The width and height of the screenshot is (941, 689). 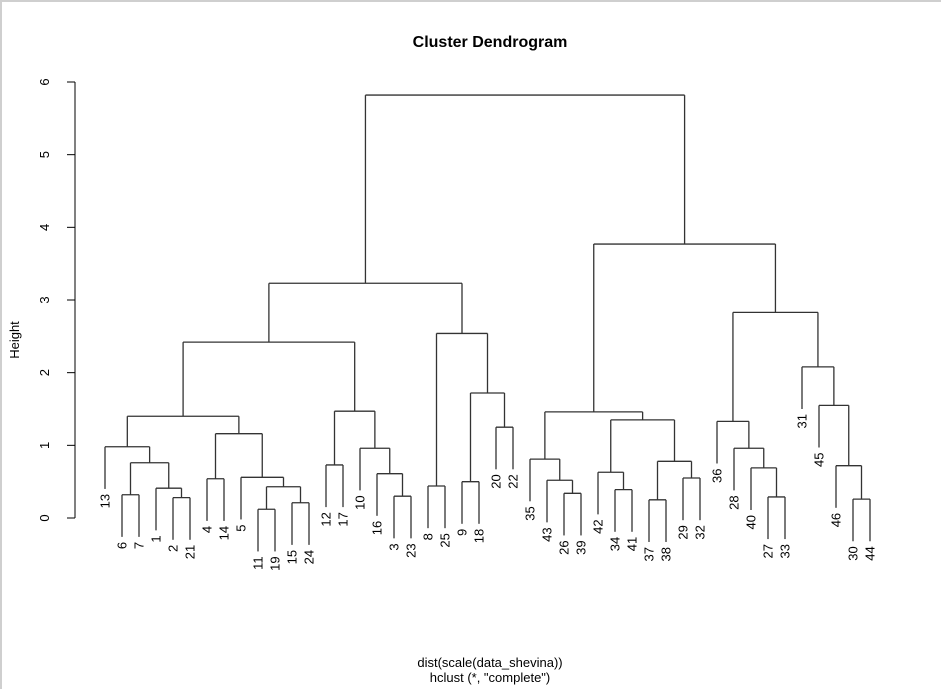 What do you see at coordinates (156, 538) in the screenshot?
I see `leaf-label: 1` at bounding box center [156, 538].